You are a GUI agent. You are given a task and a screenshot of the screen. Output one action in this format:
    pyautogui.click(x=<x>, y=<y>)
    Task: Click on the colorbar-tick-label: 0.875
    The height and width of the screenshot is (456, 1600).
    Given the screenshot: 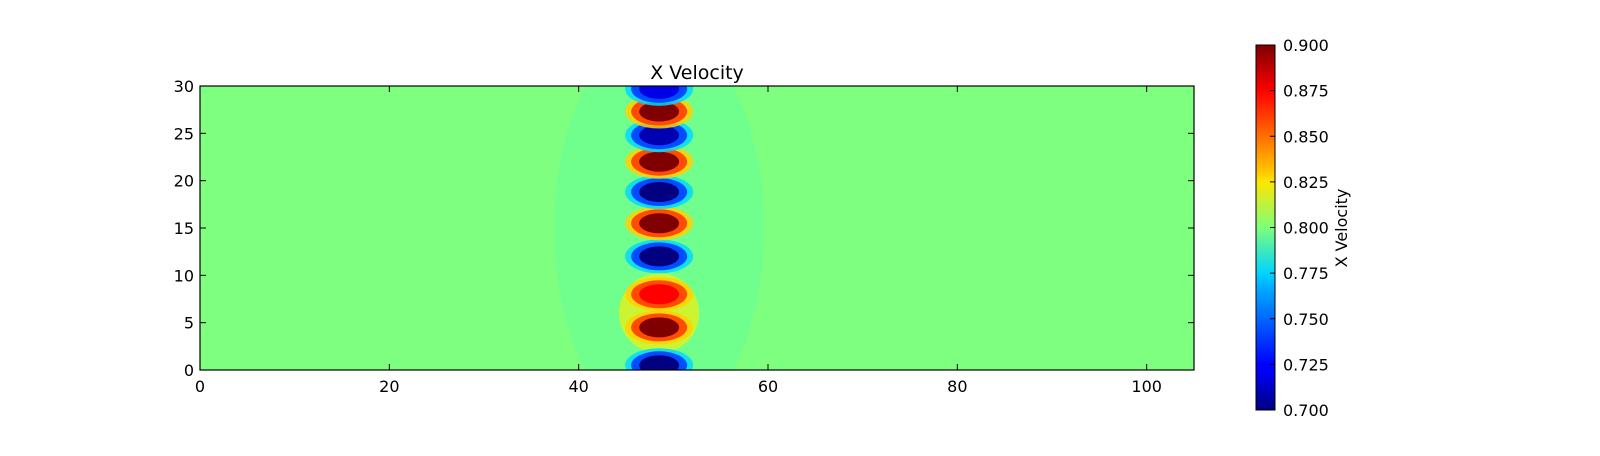 What is the action you would take?
    pyautogui.click(x=1306, y=91)
    